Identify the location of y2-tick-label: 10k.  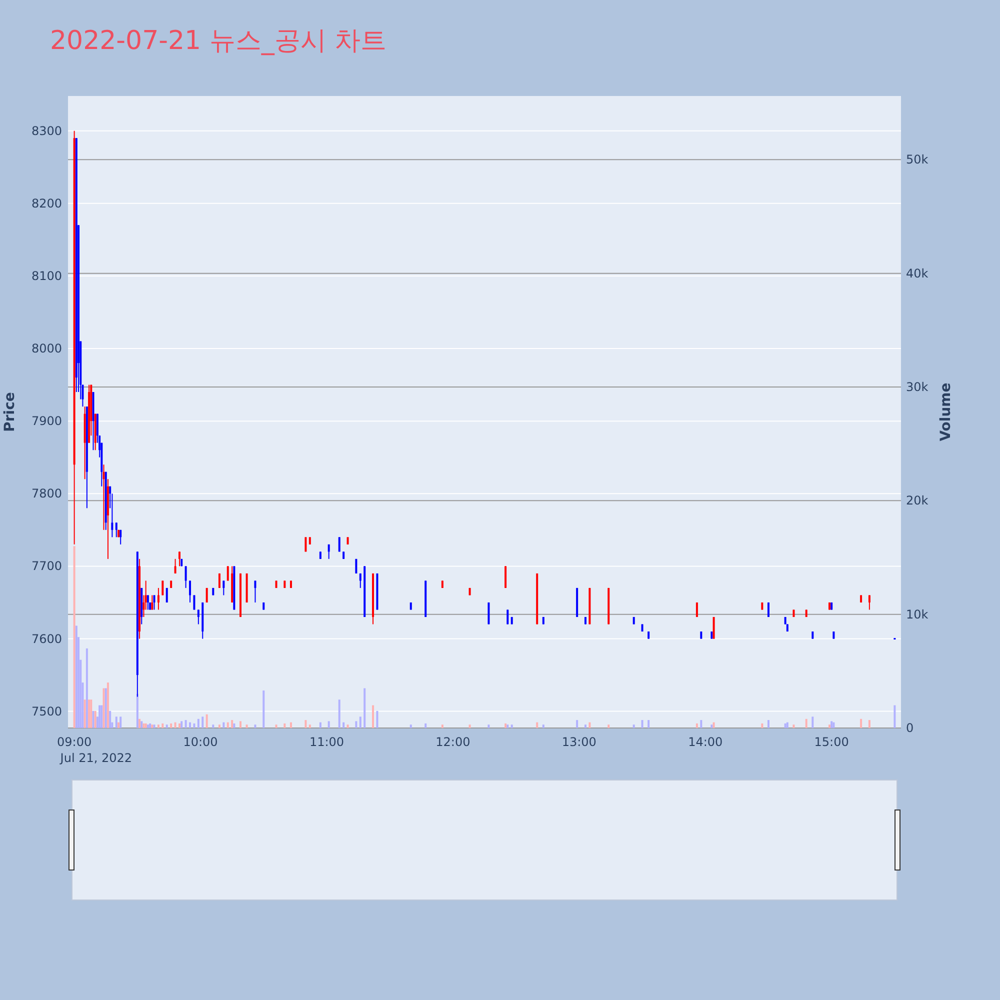
(917, 614).